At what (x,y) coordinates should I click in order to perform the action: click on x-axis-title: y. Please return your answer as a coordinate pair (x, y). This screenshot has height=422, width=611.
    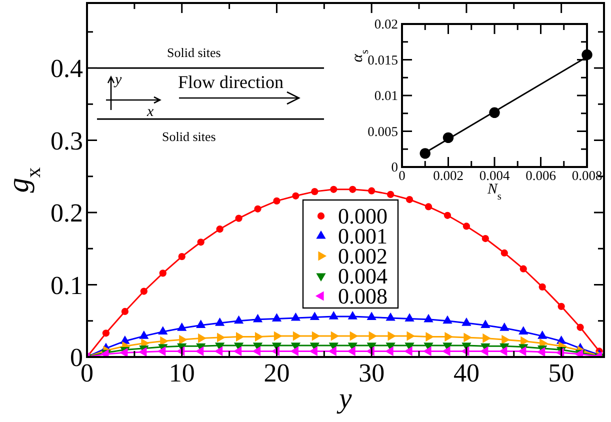
    Looking at the image, I should click on (344, 399).